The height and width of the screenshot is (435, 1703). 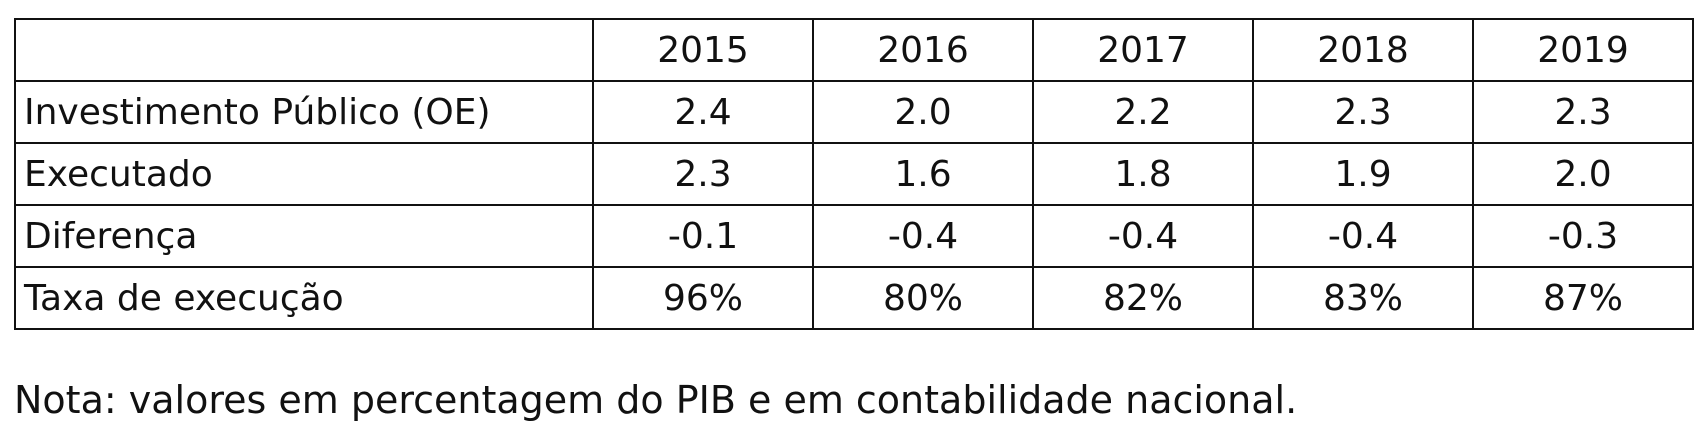 I want to click on cell: -0.1, so click(x=703, y=236).